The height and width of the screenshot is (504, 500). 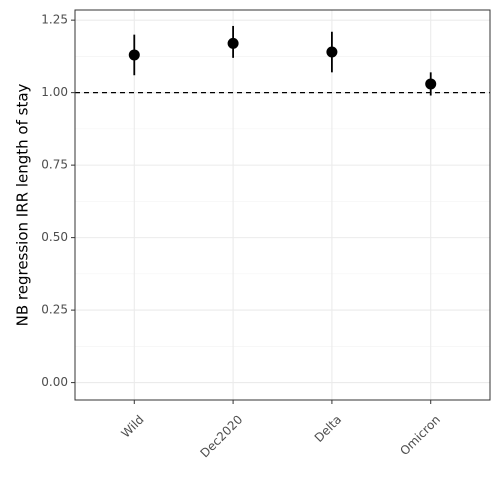 I want to click on x-tick-label: Delta, so click(x=328, y=428).